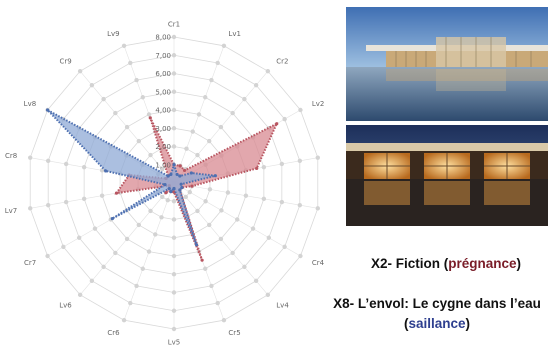  What do you see at coordinates (318, 263) in the screenshot?
I see `axis-label-cr4: Cr4` at bounding box center [318, 263].